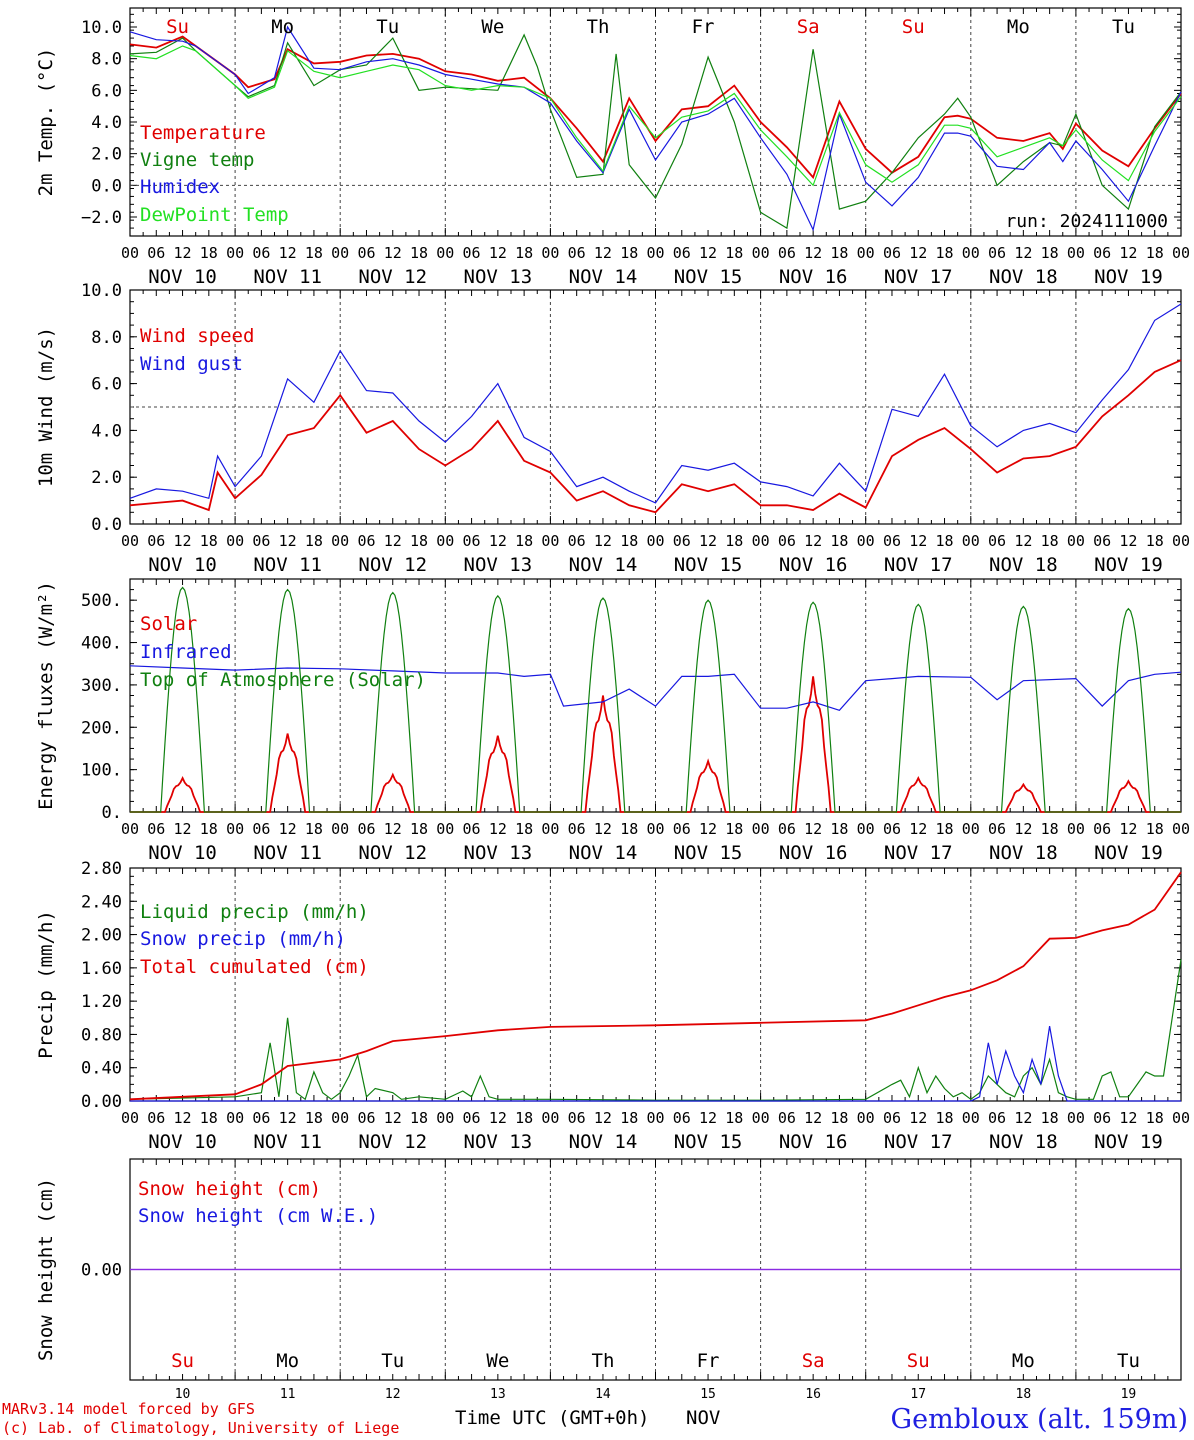  I want to click on day-name: Th, so click(603, 1361).